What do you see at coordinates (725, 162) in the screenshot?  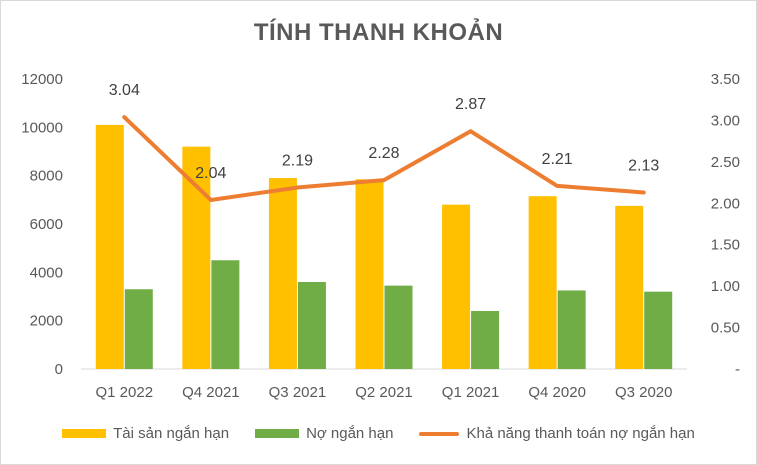 I see `y-right-tick-label: 2.50` at bounding box center [725, 162].